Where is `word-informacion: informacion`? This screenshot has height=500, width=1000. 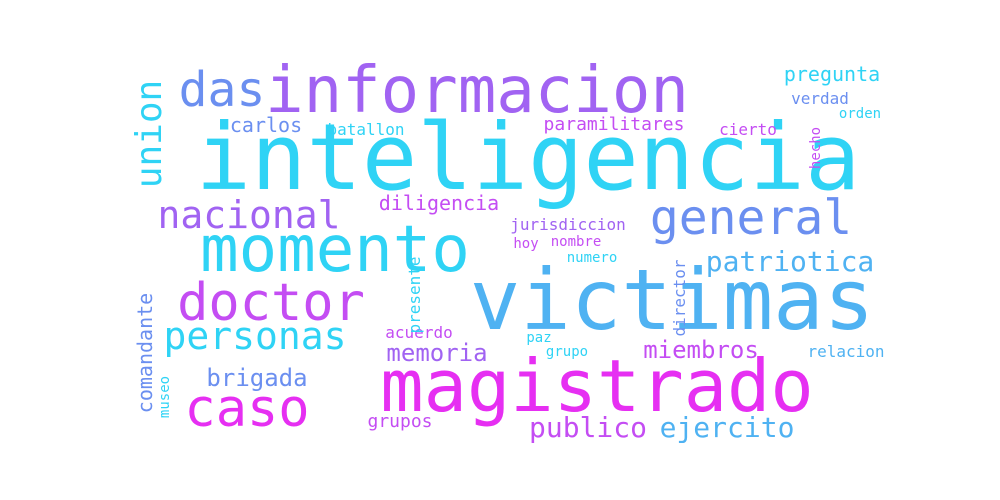
word-informacion: informacion is located at coordinates (477, 91).